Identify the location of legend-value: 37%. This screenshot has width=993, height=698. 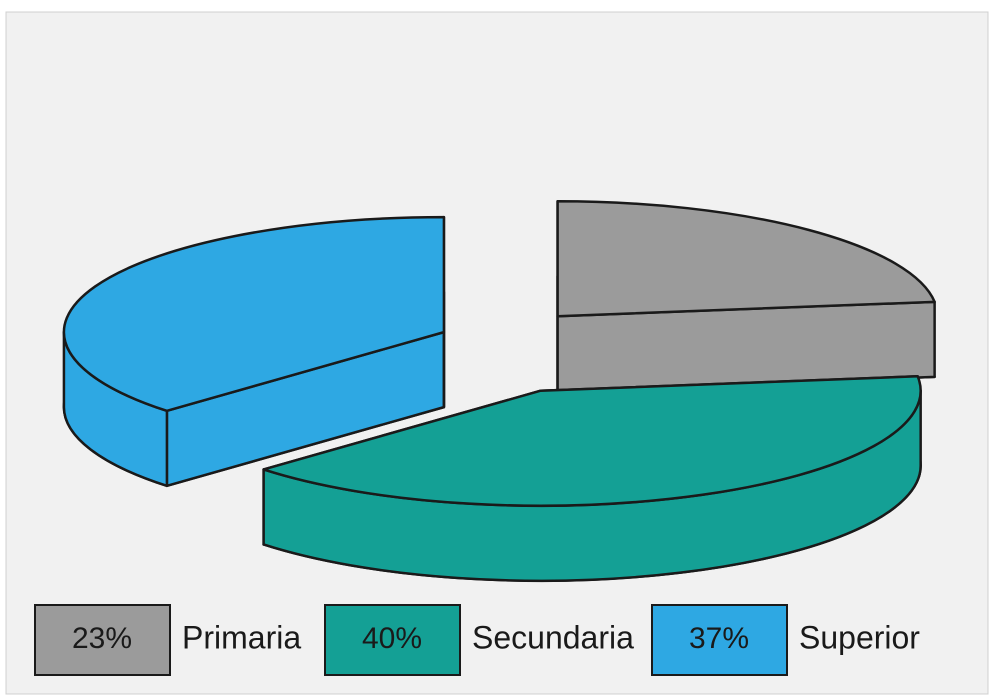
(719, 638).